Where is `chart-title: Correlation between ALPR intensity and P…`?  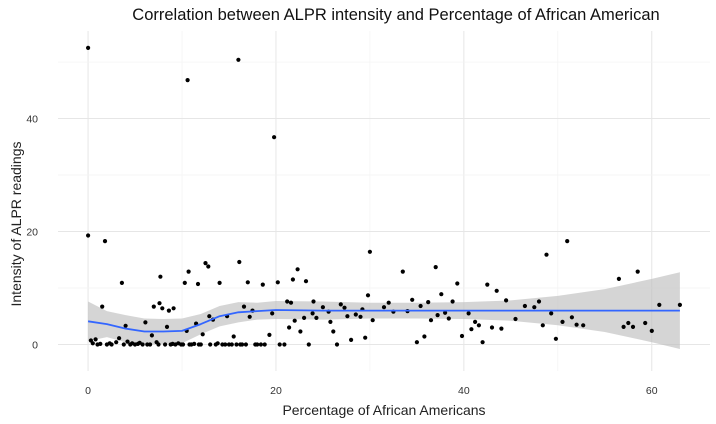
chart-title: Correlation between ALPR intensity and P… is located at coordinates (395, 15).